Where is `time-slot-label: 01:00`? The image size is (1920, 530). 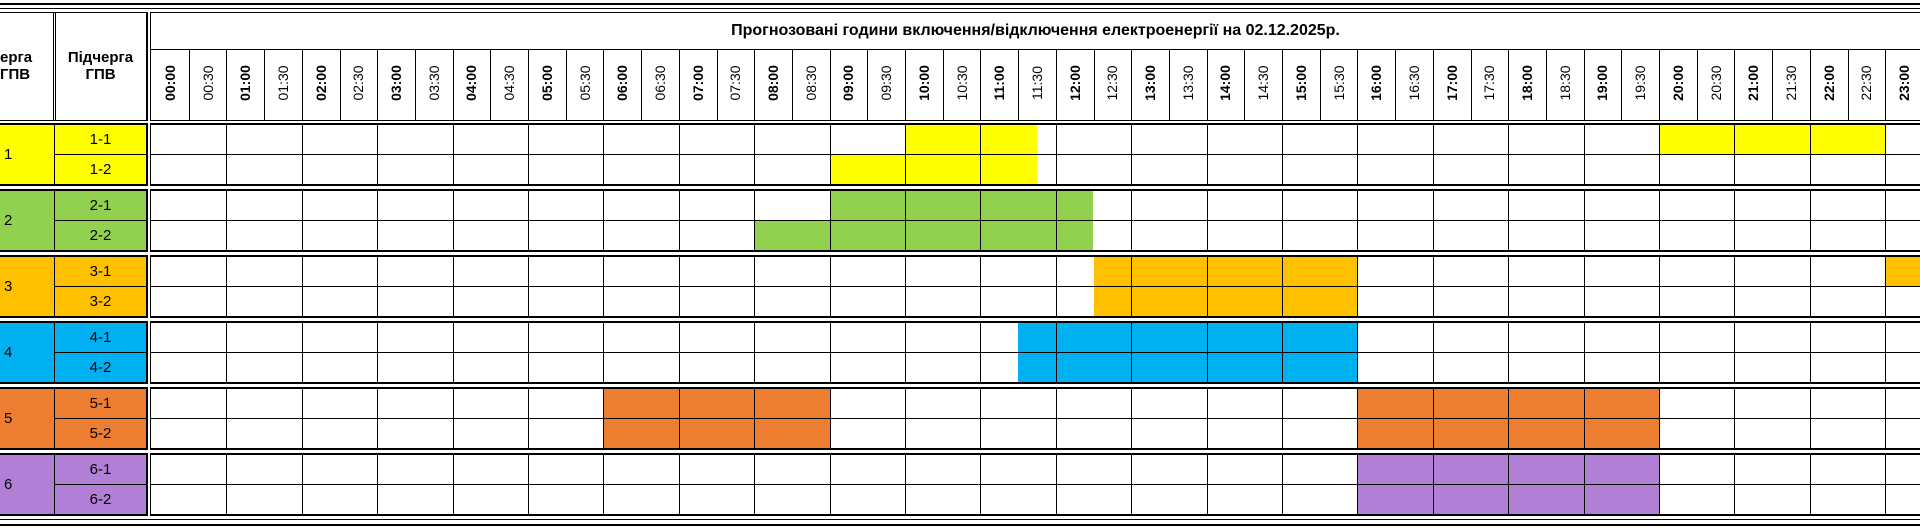
time-slot-label: 01:00 is located at coordinates (245, 83).